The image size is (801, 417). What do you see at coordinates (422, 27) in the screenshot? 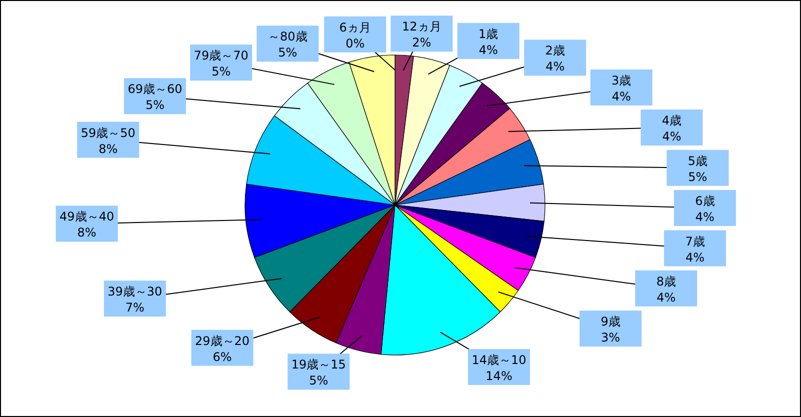
I see `slice-label: 12ヵ月` at bounding box center [422, 27].